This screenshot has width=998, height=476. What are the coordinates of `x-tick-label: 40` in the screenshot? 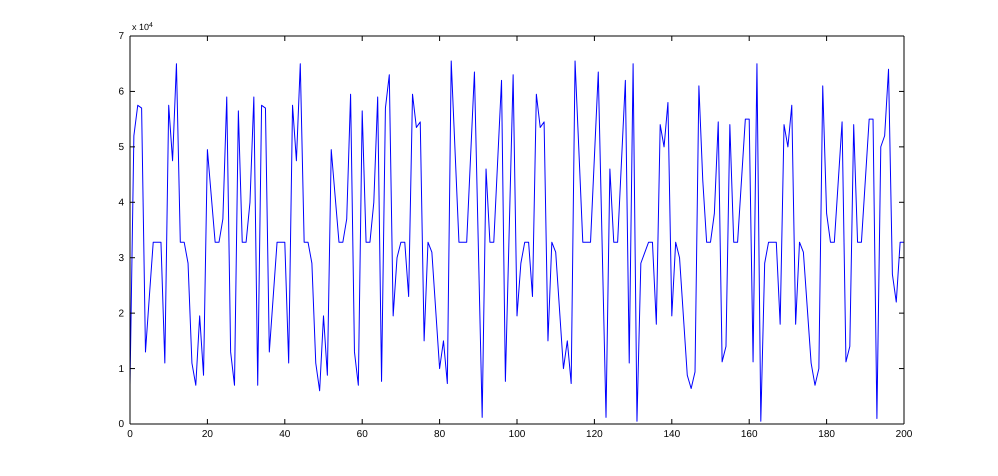 It's located at (285, 434).